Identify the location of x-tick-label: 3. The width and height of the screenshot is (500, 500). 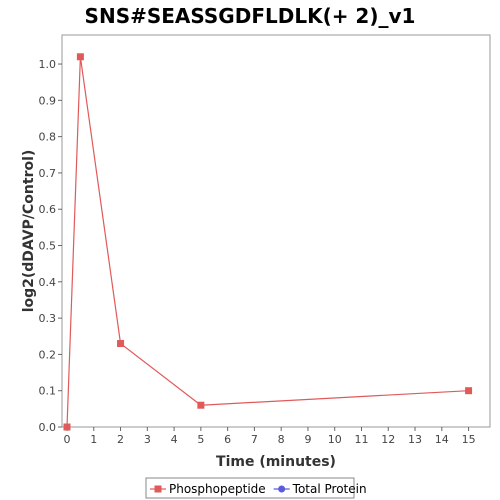
(147, 439).